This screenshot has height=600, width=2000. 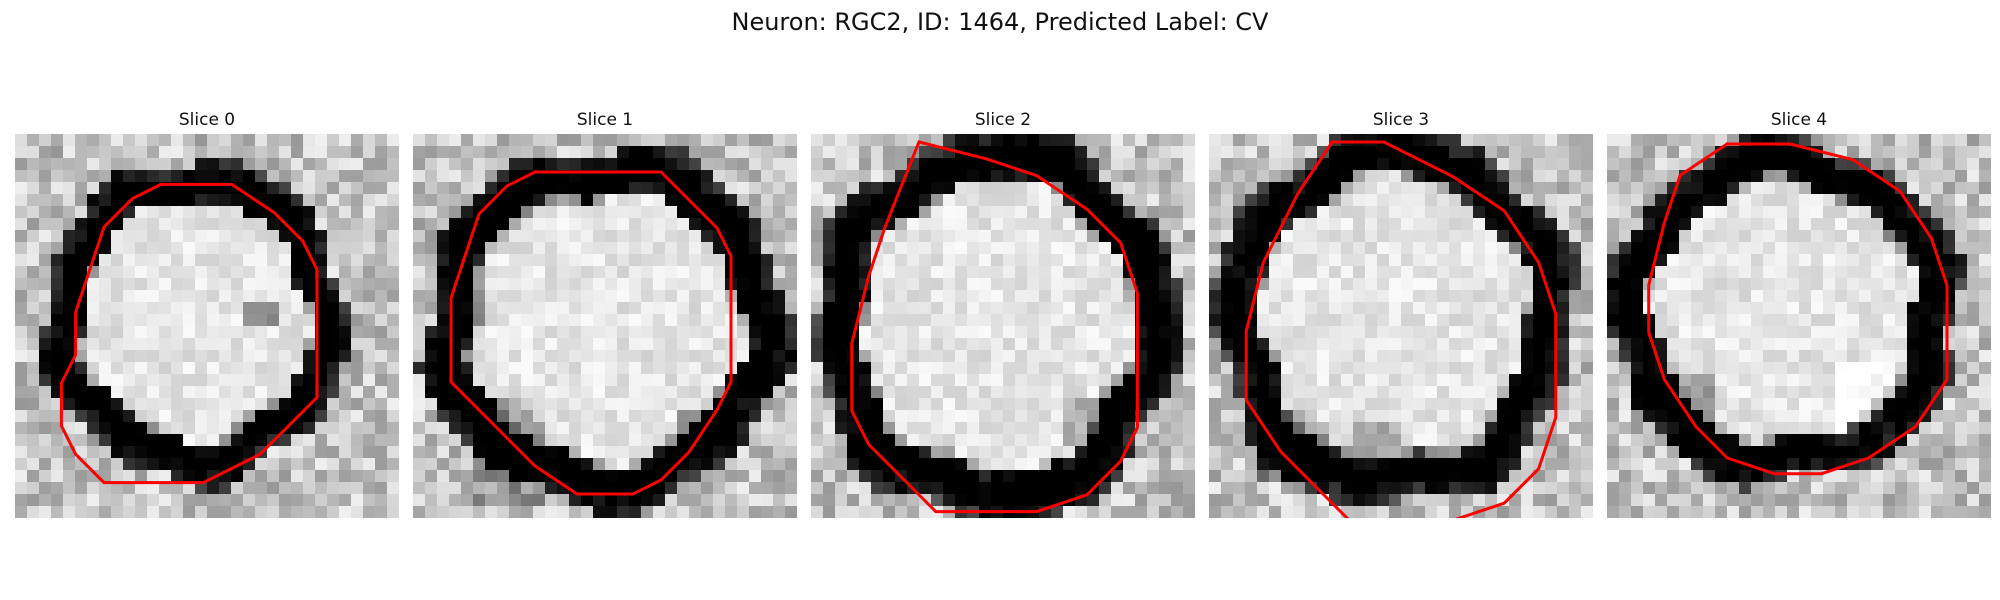 What do you see at coordinates (1401, 326) in the screenshot?
I see `slice-image` at bounding box center [1401, 326].